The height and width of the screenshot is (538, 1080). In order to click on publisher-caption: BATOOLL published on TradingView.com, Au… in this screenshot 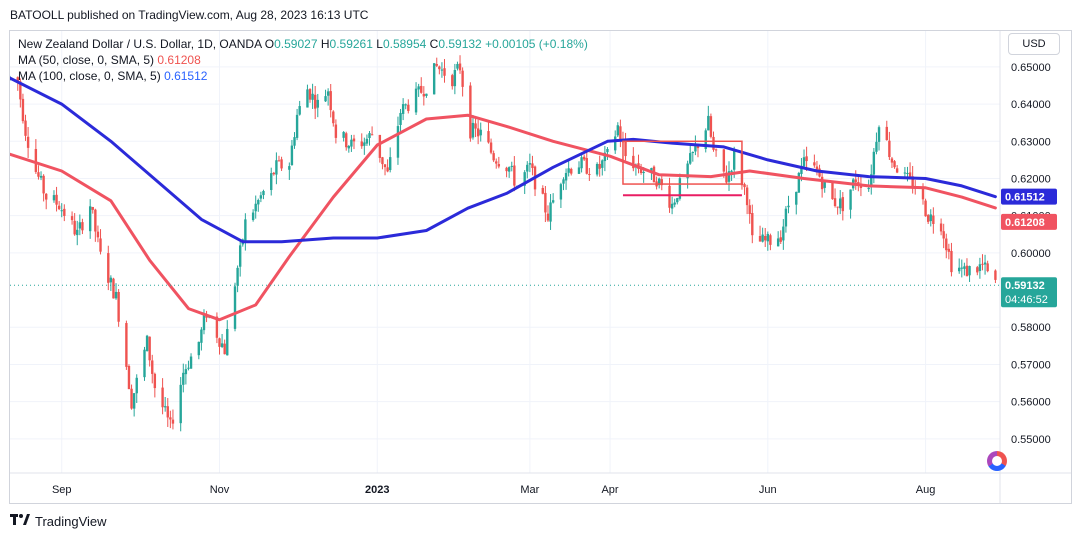, I will do `click(189, 15)`.